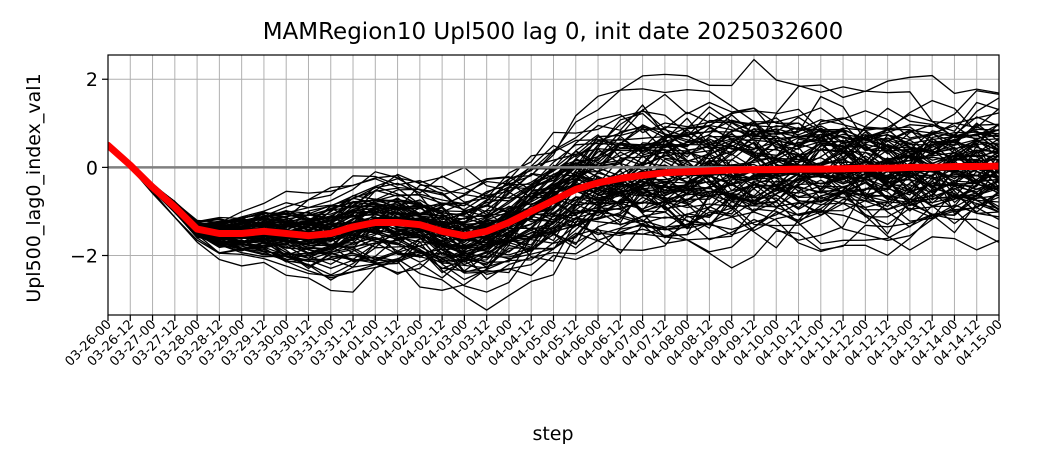 Image resolution: width=1057 pixels, height=464 pixels. I want to click on y-tick-label: −2, so click(84, 257).